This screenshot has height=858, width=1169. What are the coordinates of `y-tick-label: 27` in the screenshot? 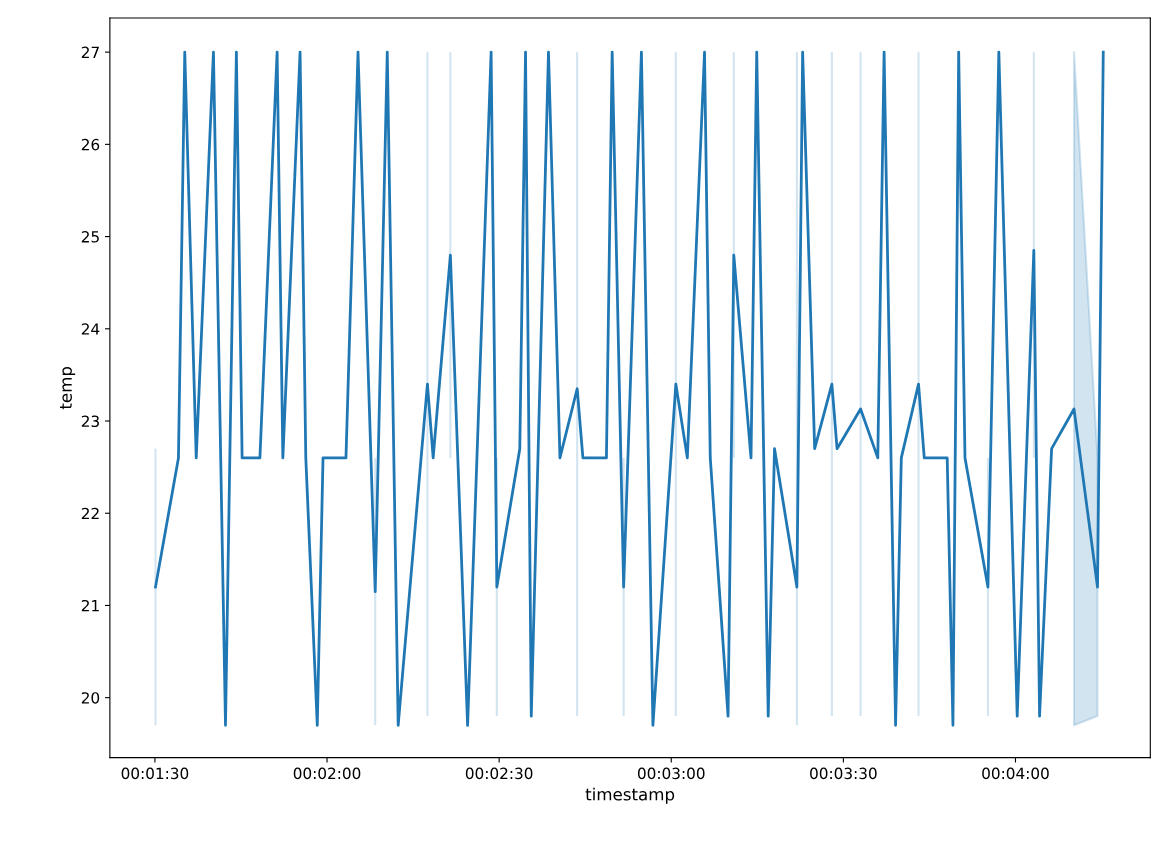 It's located at (90, 52).